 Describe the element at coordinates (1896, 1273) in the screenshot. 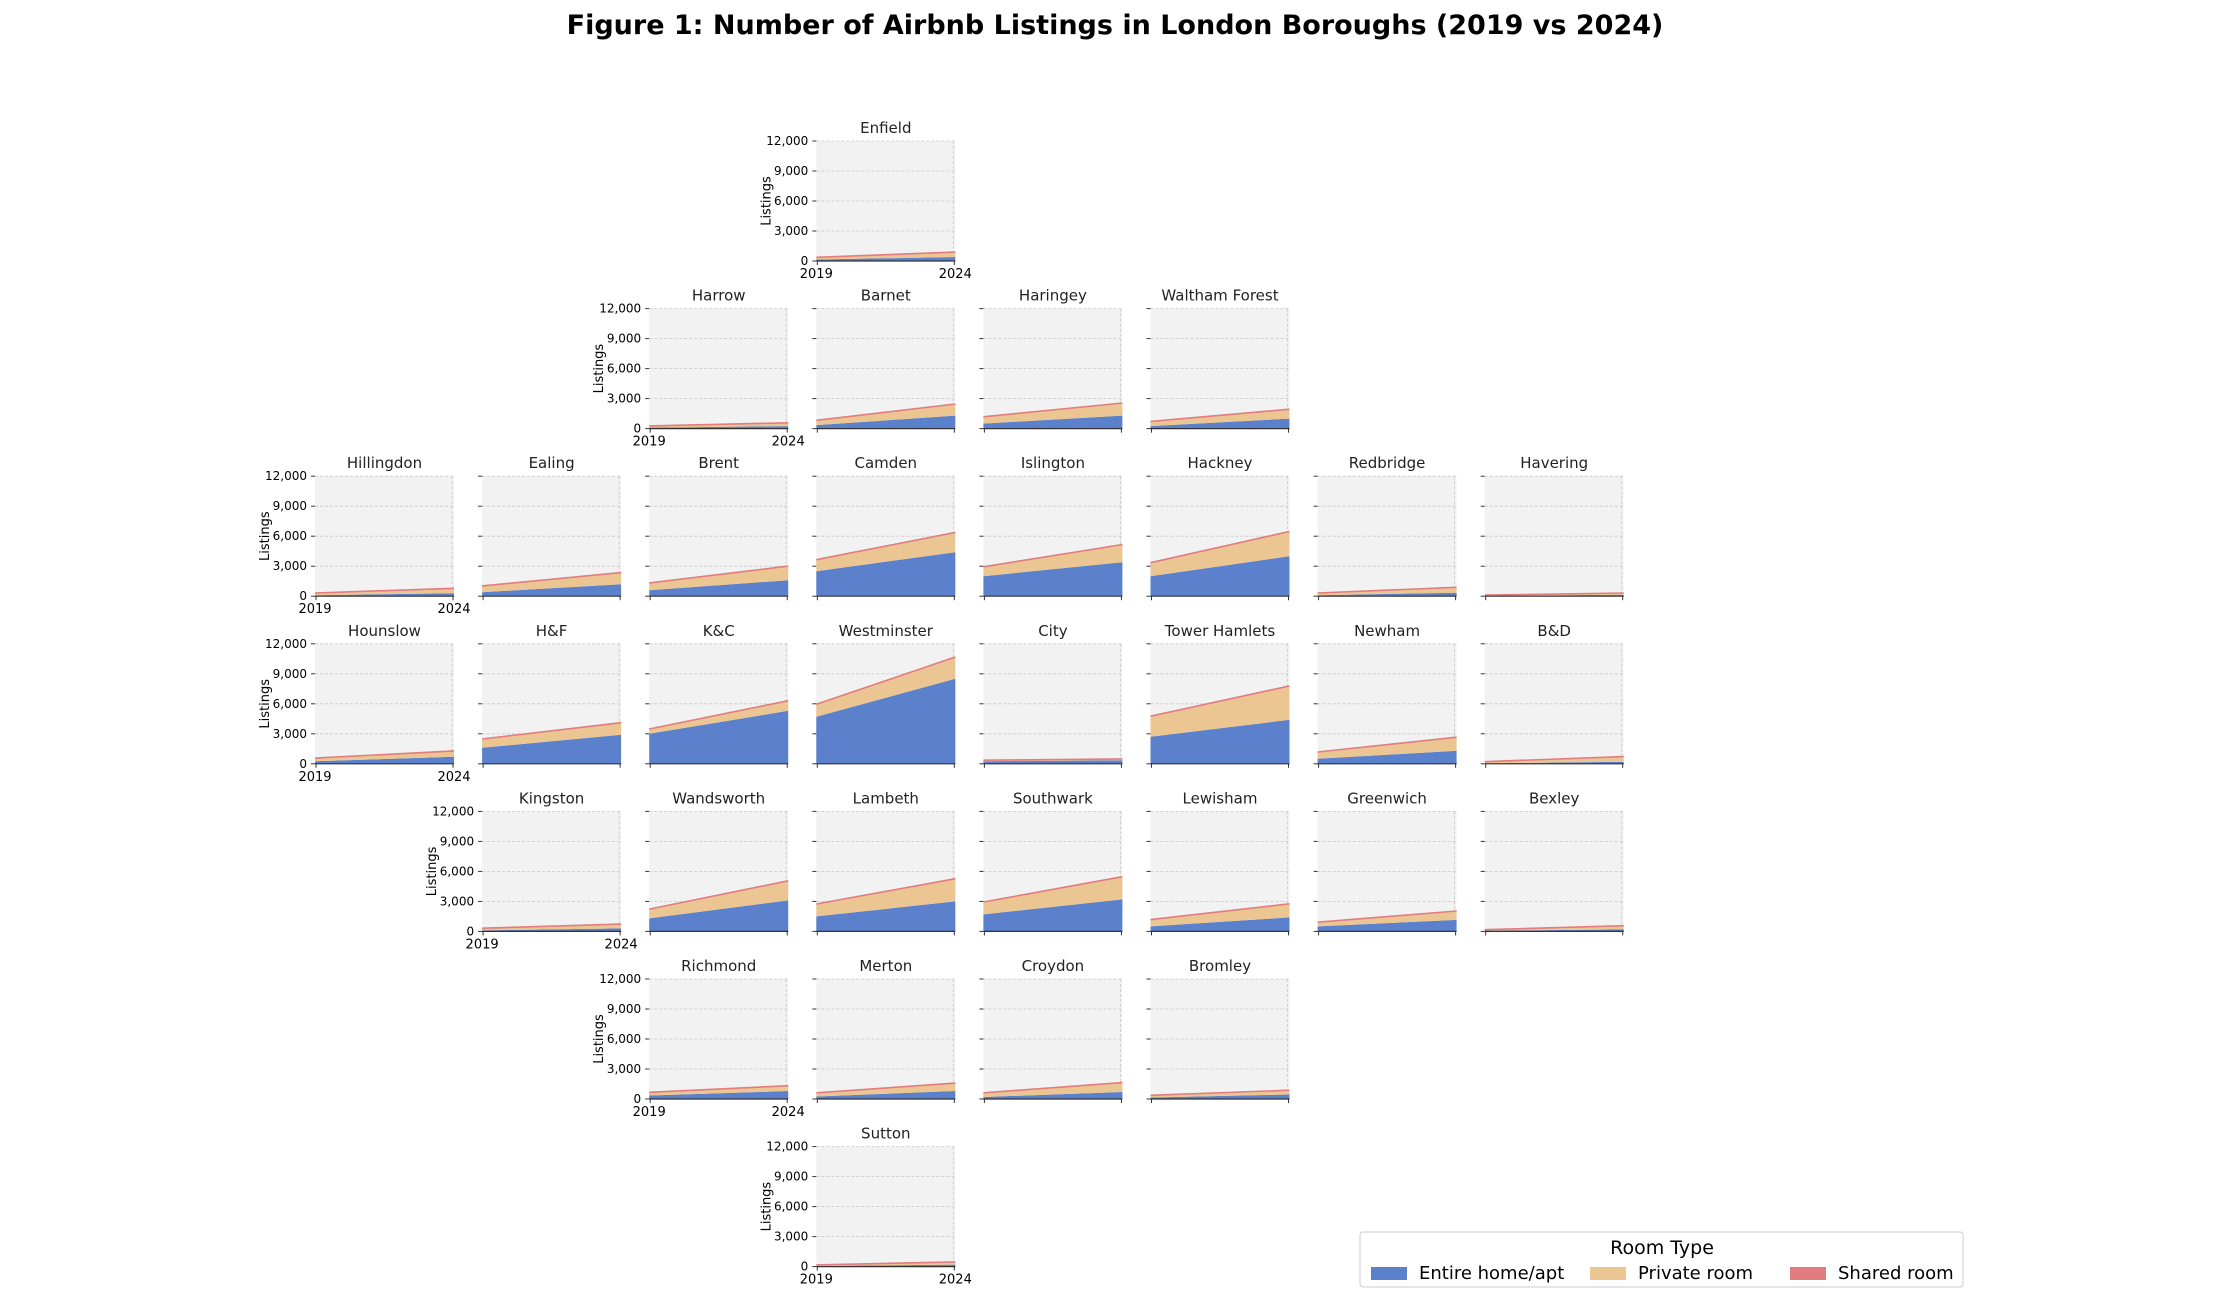

I see `legend-label: Shared room` at that location.